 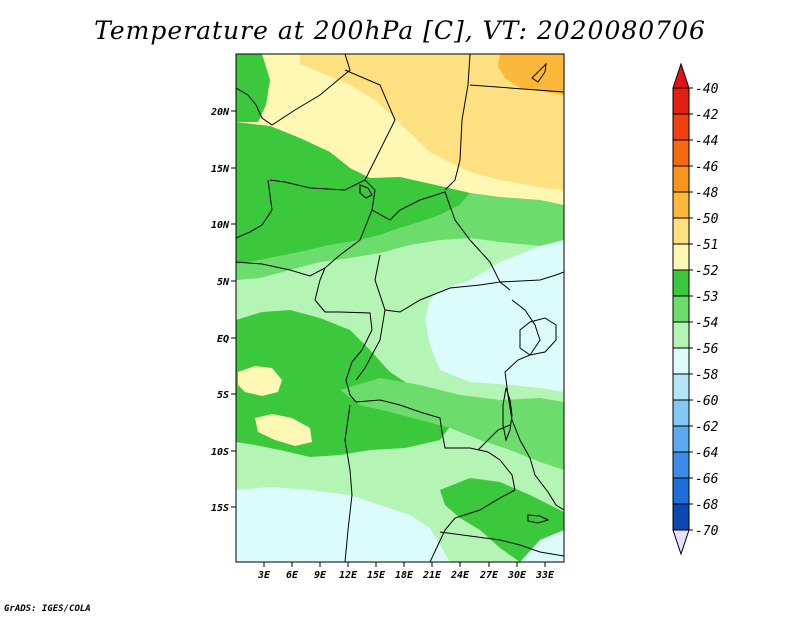 What do you see at coordinates (707, 115) in the screenshot?
I see `colorbar-label: -42` at bounding box center [707, 115].